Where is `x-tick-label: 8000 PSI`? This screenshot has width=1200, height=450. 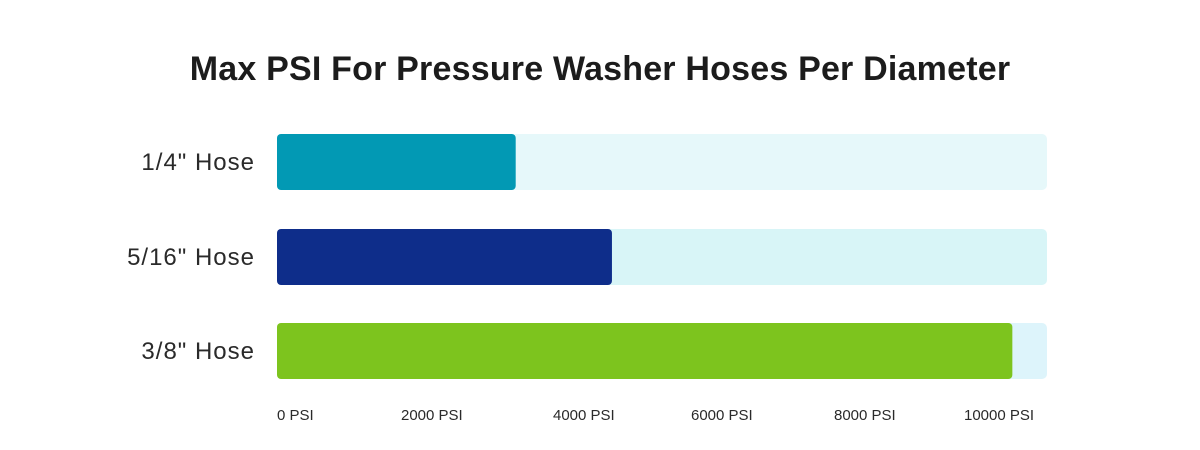
x-tick-label: 8000 PSI is located at coordinates (865, 415).